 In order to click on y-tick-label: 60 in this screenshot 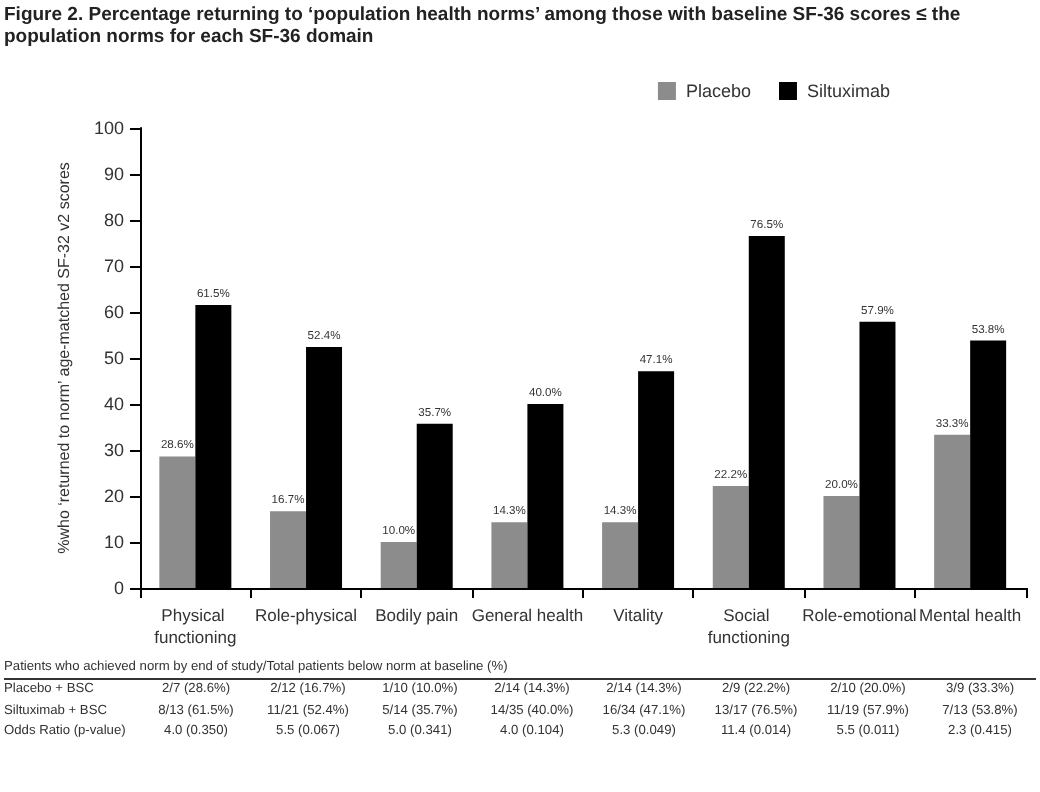, I will do `click(113, 312)`.